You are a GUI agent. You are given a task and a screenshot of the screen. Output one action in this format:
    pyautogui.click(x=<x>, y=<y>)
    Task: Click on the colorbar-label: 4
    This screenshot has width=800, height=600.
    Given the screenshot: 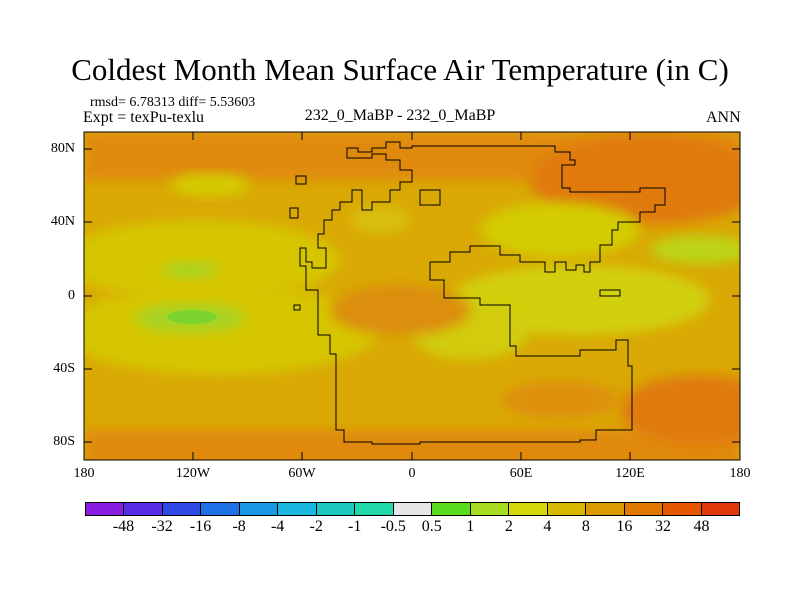 What is the action you would take?
    pyautogui.click(x=547, y=526)
    